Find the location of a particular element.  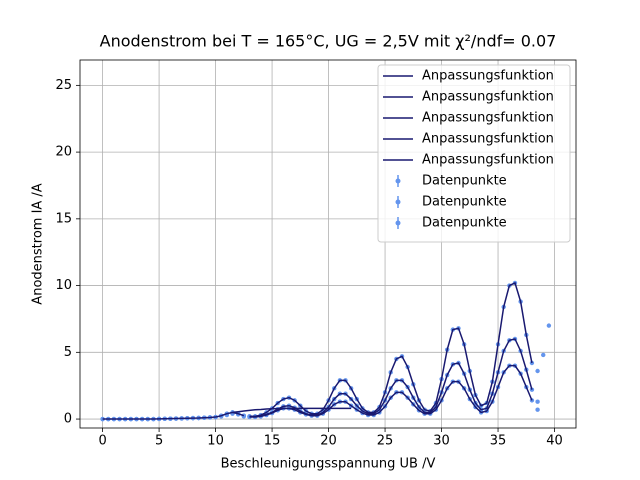

y-tick-label: 20 is located at coordinates (63, 152).